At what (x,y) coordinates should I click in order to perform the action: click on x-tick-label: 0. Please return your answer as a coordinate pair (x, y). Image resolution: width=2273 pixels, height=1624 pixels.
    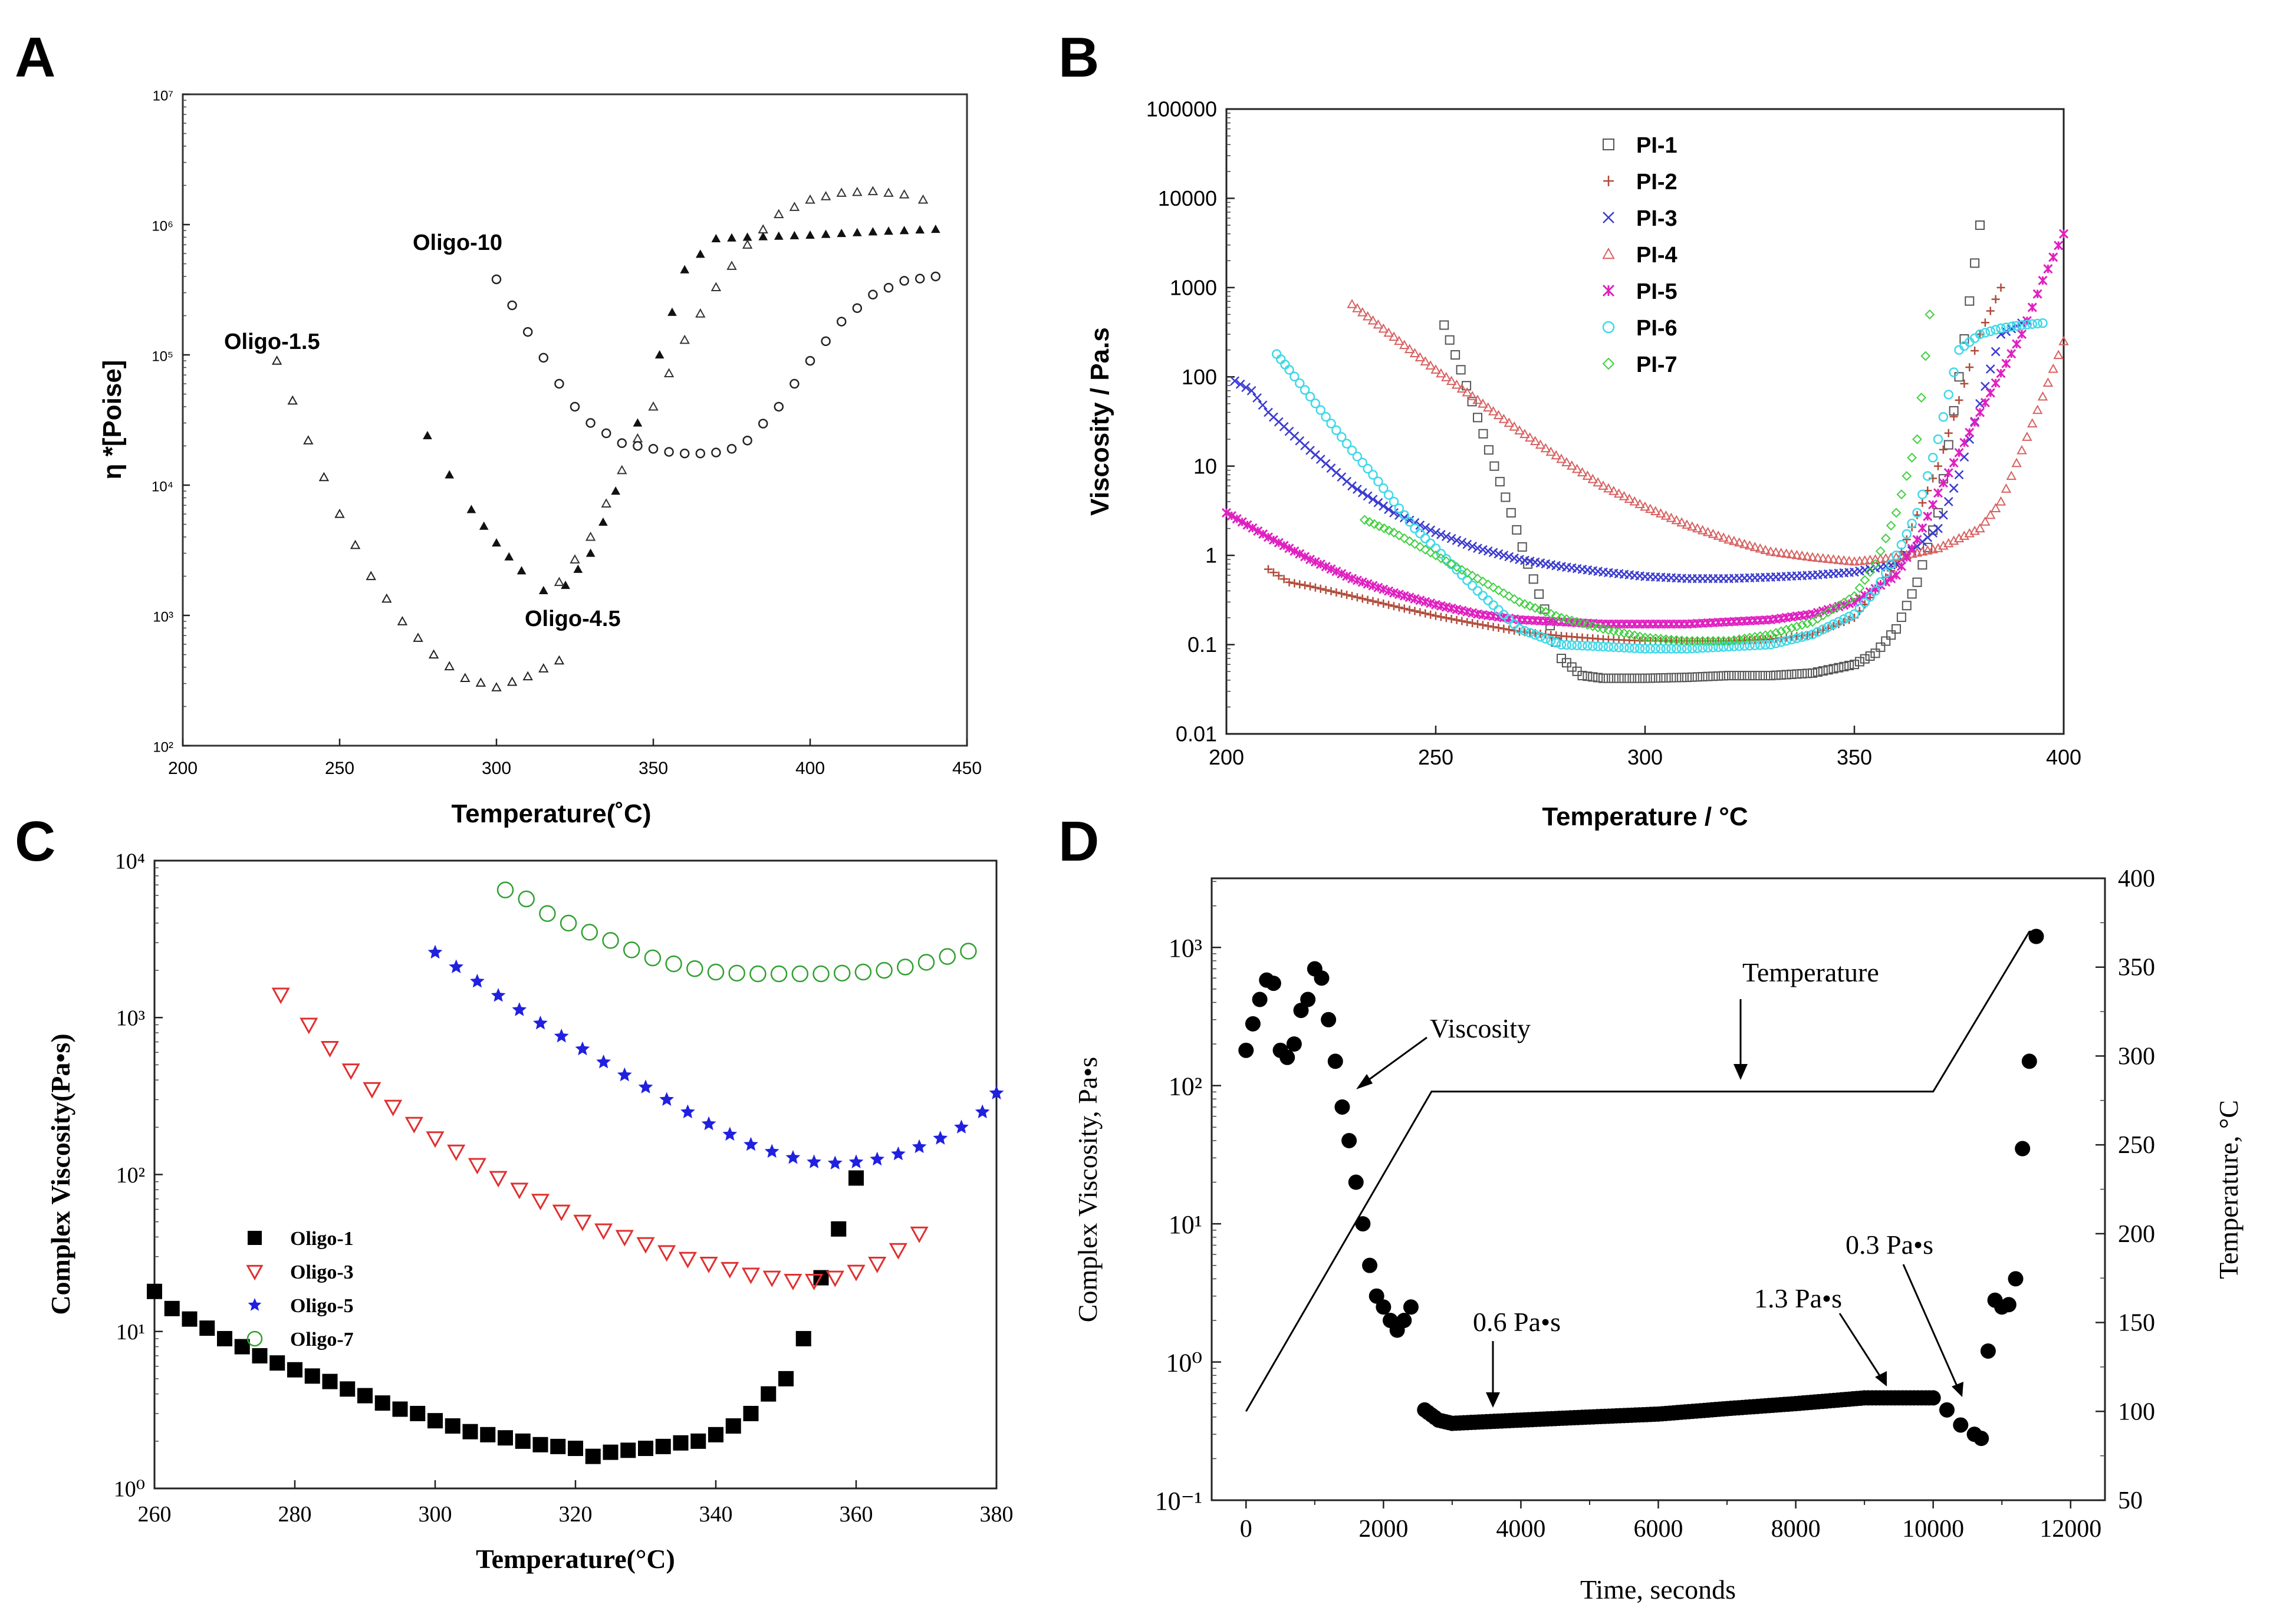
    Looking at the image, I should click on (1246, 1529).